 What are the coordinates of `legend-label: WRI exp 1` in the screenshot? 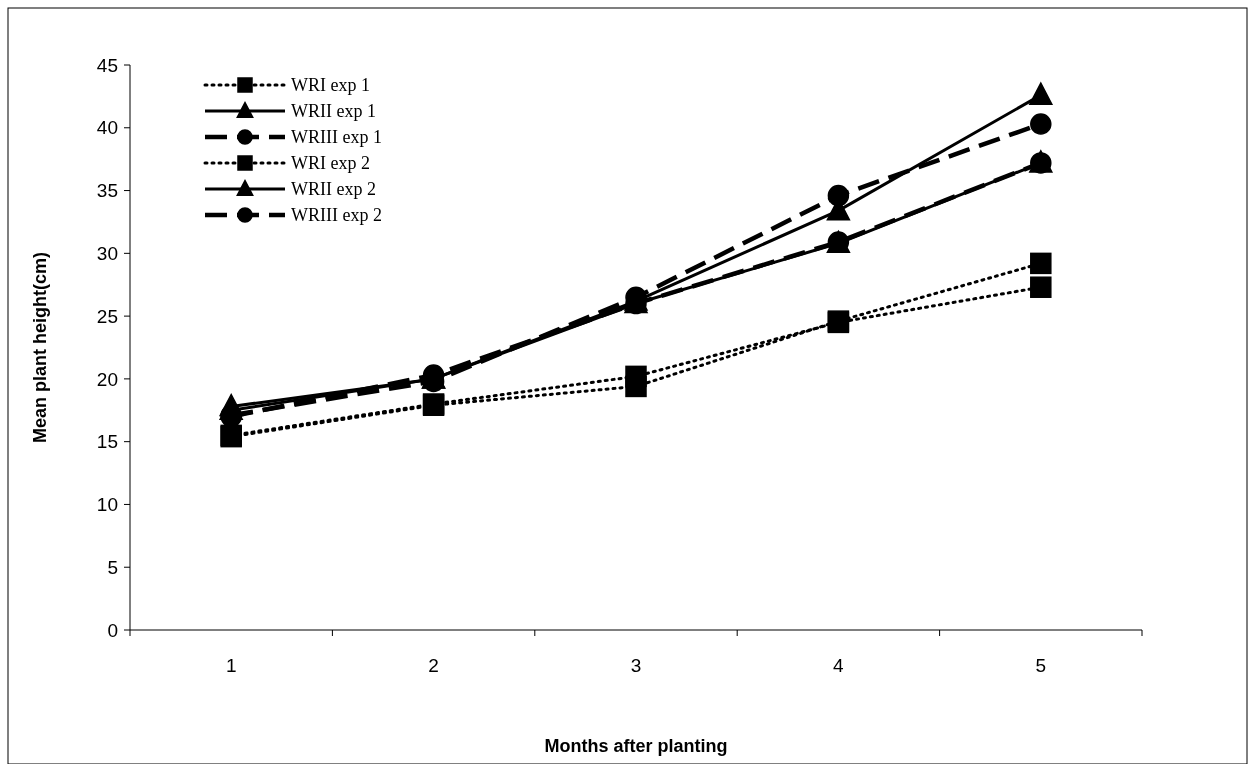 It's located at (330, 85).